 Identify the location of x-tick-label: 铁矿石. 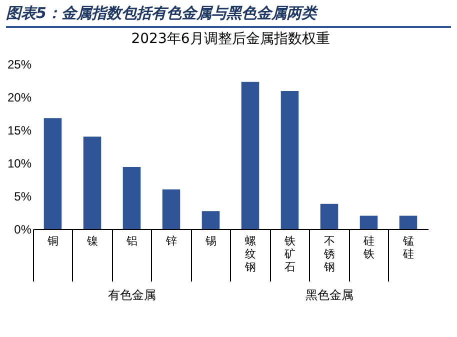
(289, 254).